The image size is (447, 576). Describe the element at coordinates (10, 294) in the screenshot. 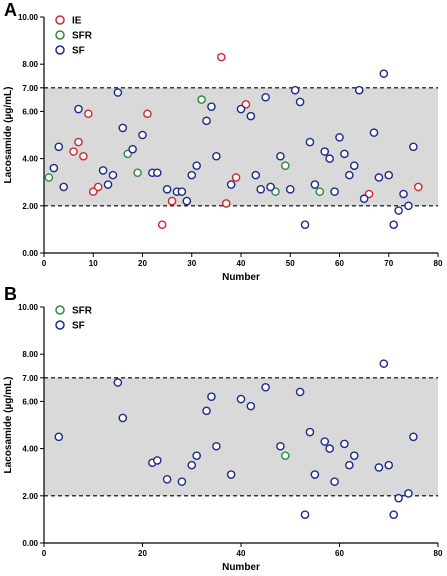

I see `panel-letter: B` at that location.